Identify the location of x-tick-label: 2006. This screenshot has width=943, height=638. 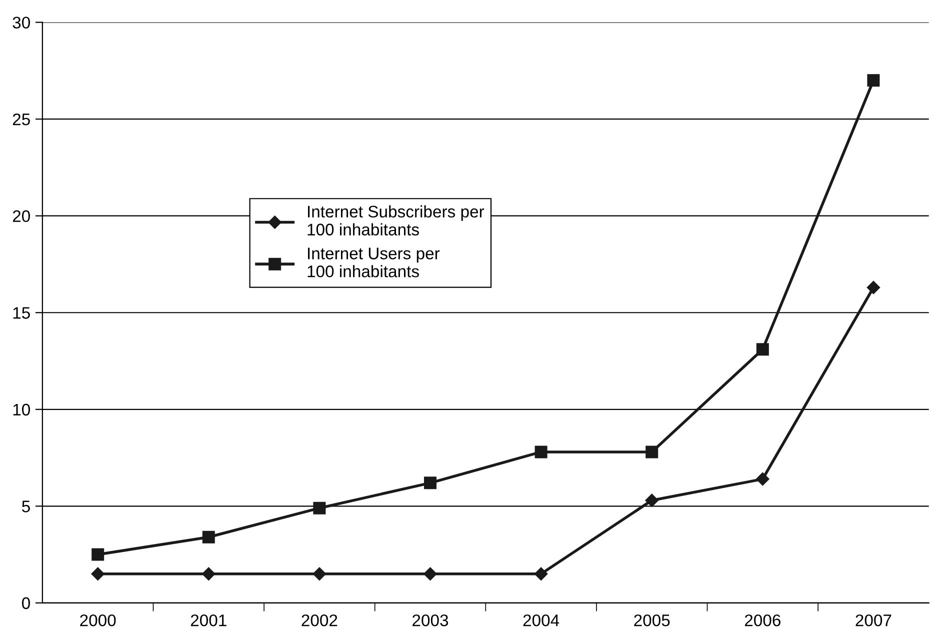
(762, 620).